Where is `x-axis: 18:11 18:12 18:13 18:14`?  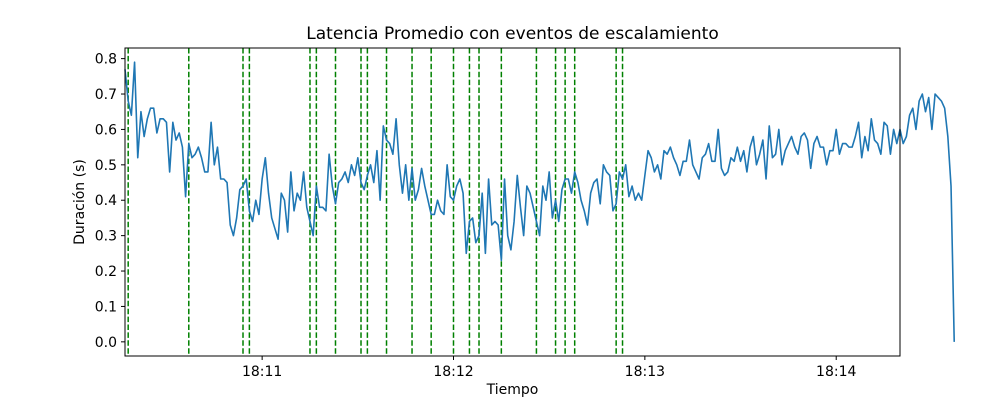
x-axis: 18:11 18:12 18:13 18:14 is located at coordinates (549, 368).